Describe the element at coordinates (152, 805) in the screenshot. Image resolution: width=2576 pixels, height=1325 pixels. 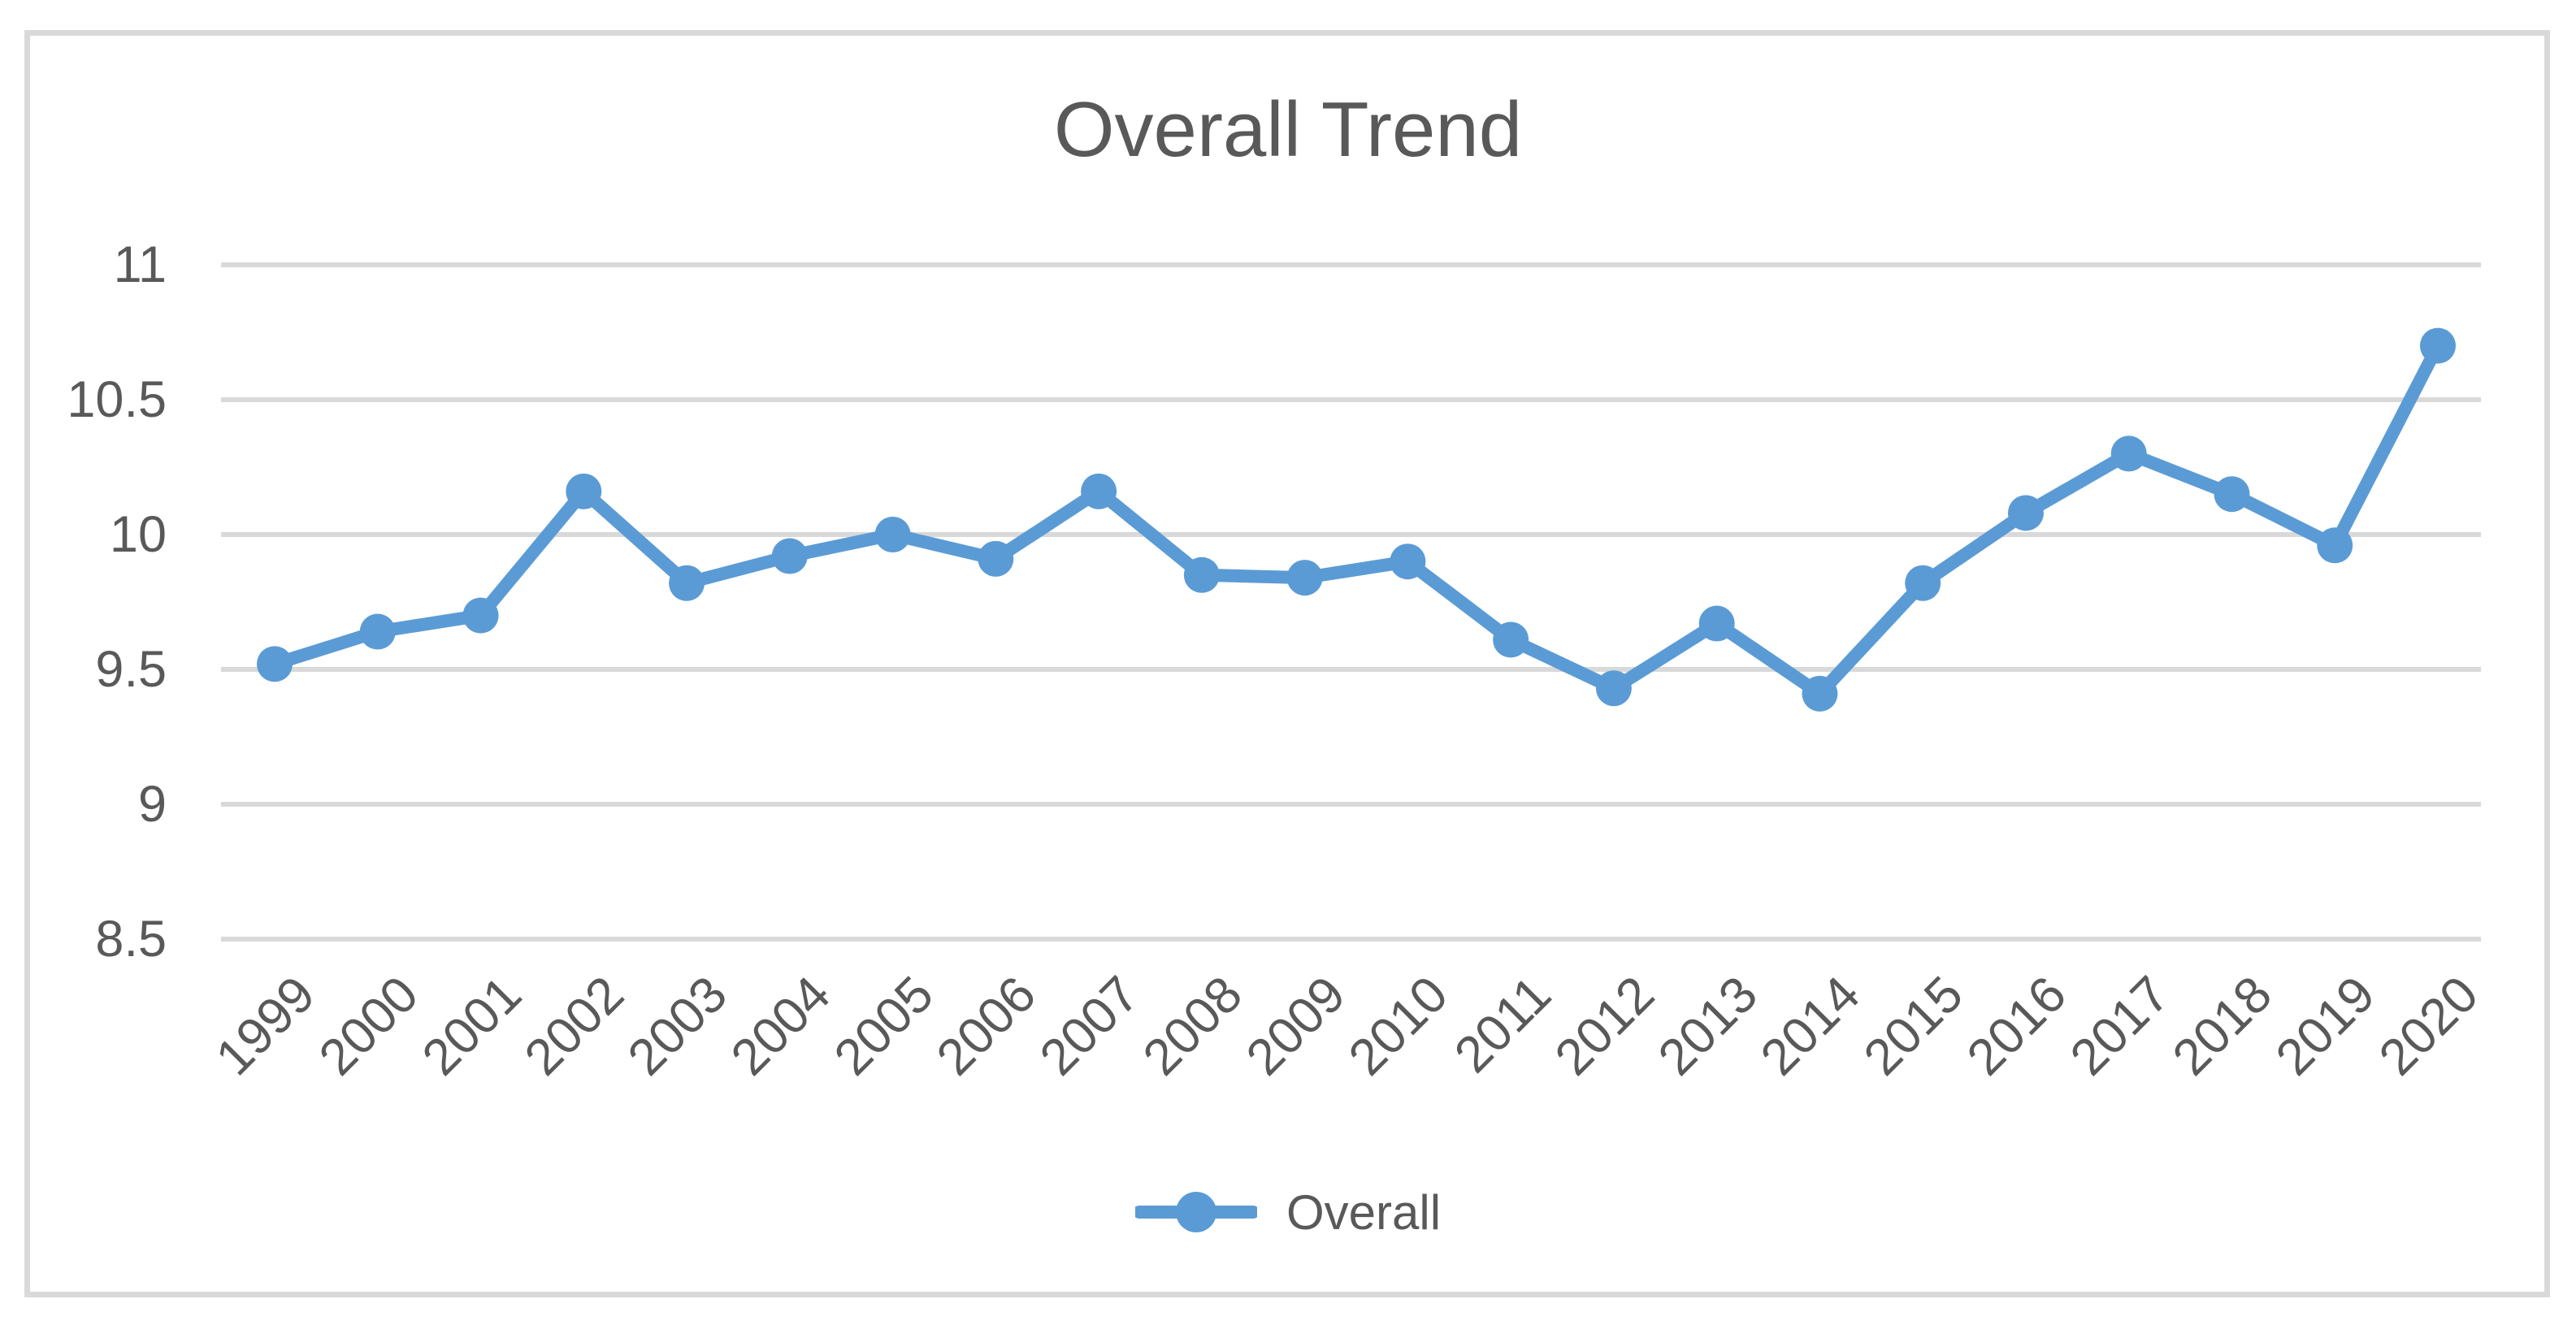
I see `y-axis-tick-label: 9` at that location.